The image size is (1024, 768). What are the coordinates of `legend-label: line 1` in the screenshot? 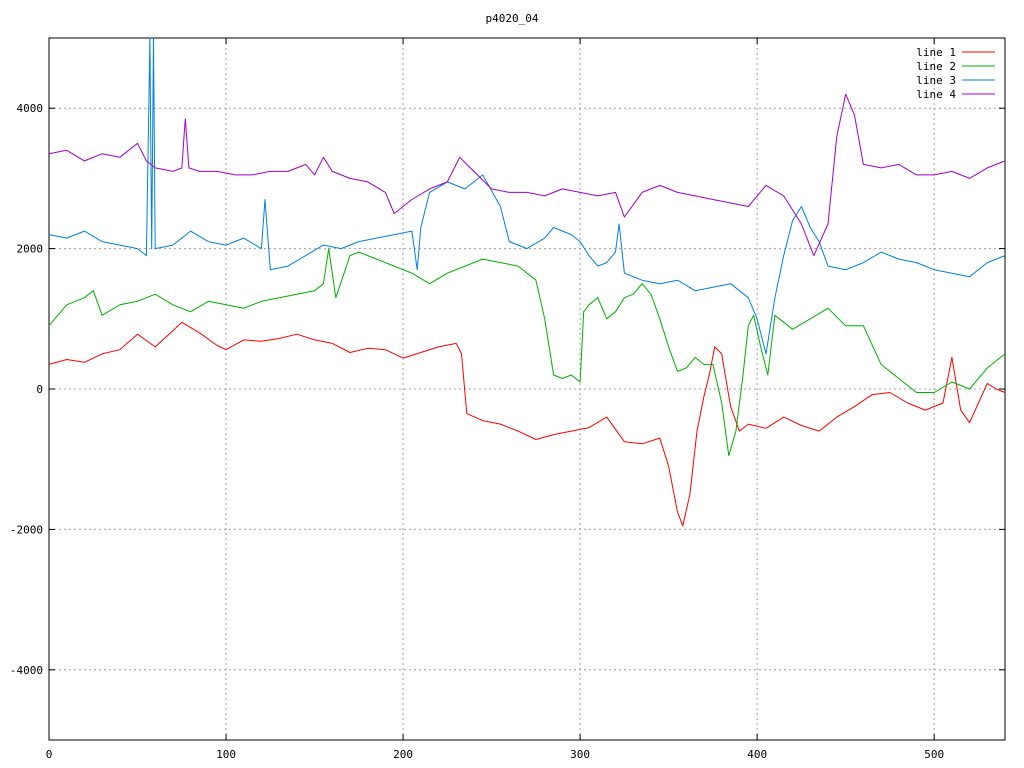 It's located at (936, 52).